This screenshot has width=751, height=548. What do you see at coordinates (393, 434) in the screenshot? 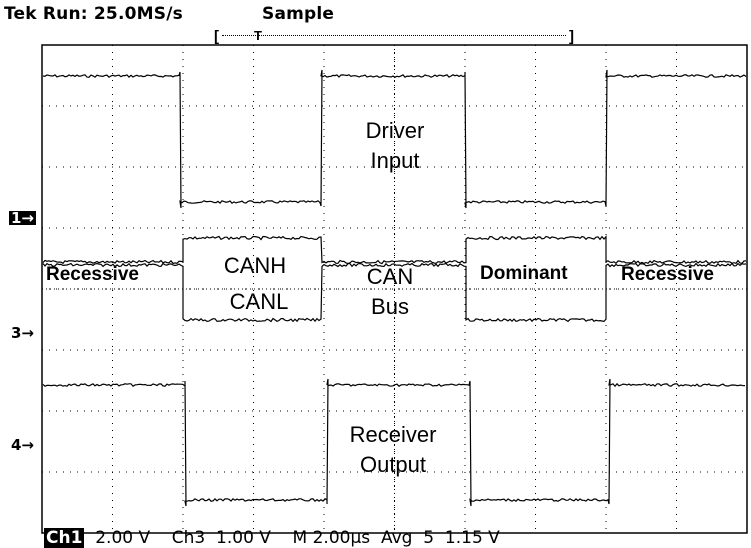
I see `receiver-output-line1: Receiver` at bounding box center [393, 434].